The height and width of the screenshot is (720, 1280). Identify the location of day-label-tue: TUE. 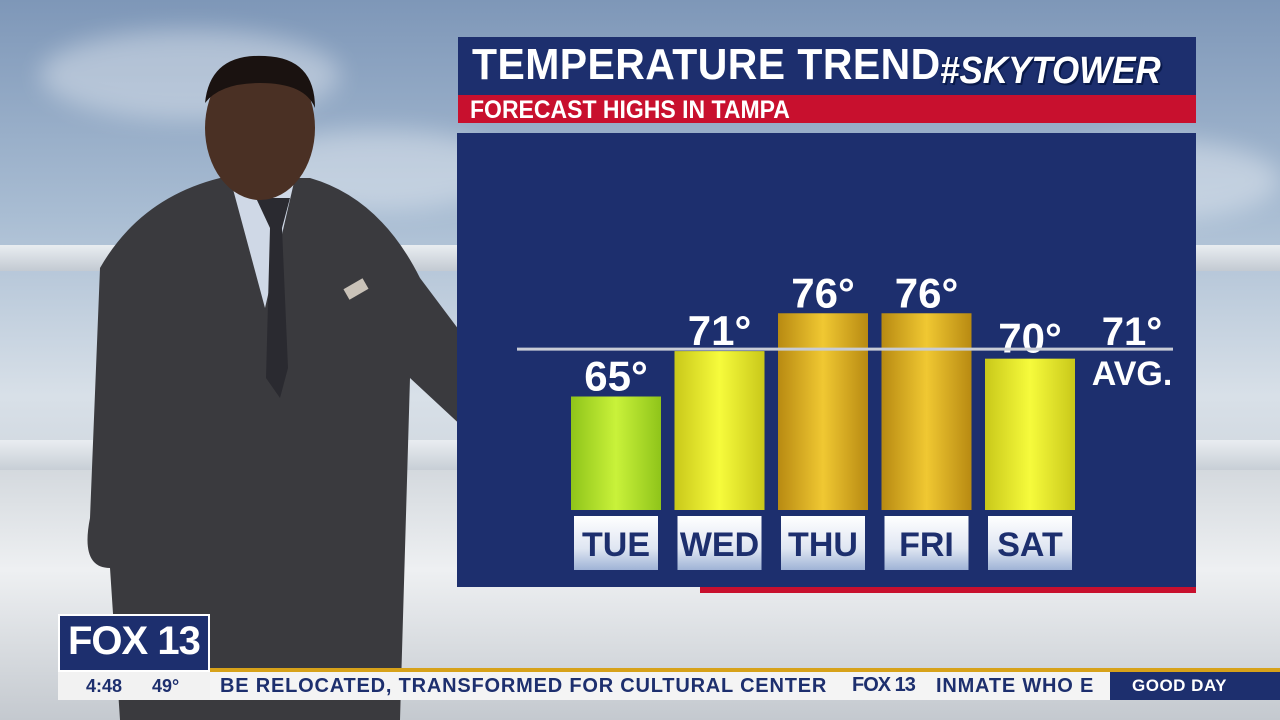
(616, 545).